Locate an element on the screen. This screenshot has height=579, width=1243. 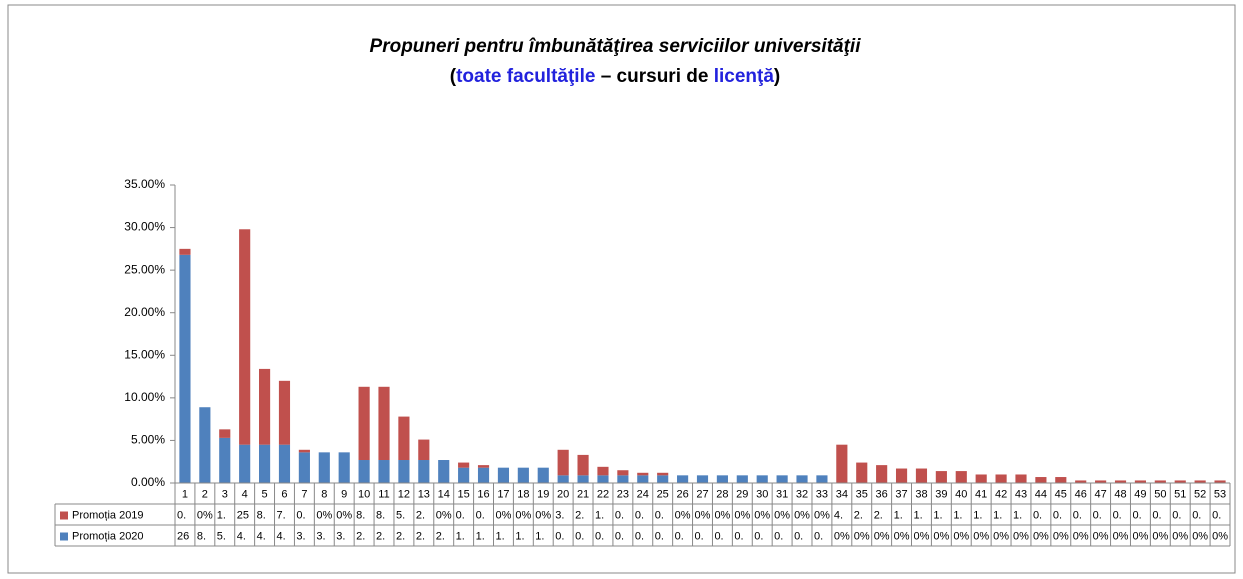
x-tick-label: 39 is located at coordinates (941, 494).